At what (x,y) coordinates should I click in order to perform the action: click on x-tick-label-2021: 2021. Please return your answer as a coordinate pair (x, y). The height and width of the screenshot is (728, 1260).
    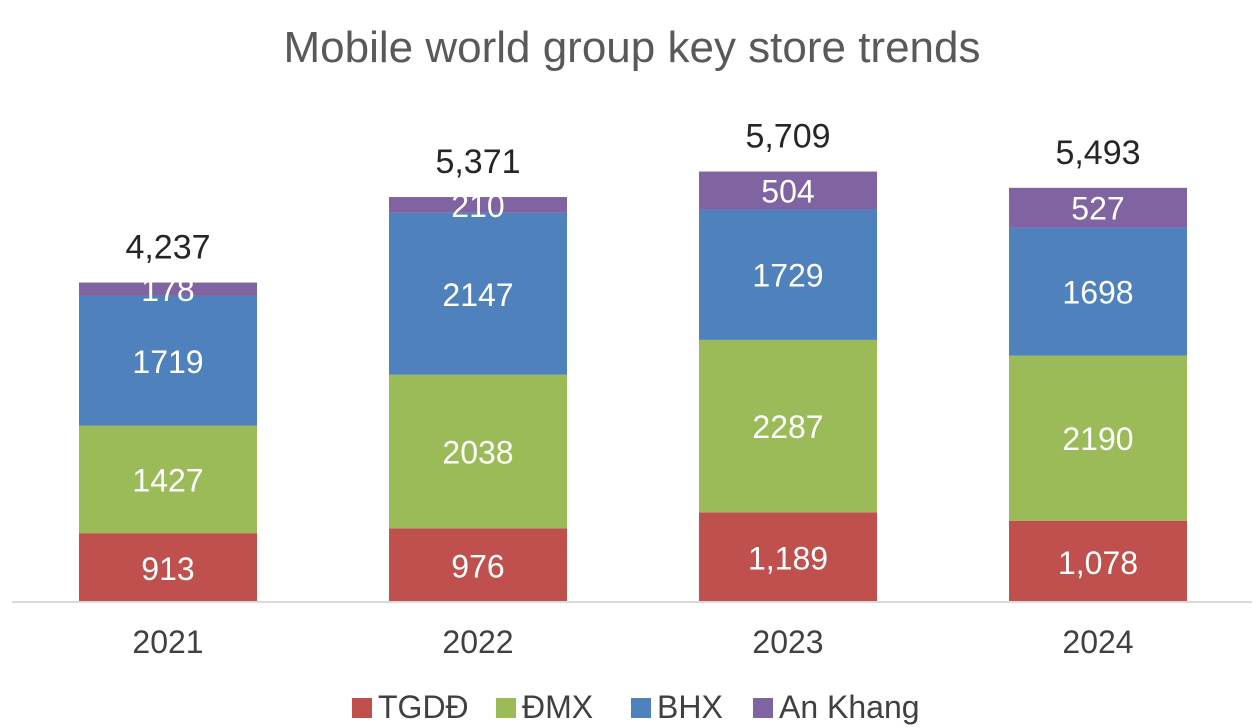
    Looking at the image, I should click on (167, 642).